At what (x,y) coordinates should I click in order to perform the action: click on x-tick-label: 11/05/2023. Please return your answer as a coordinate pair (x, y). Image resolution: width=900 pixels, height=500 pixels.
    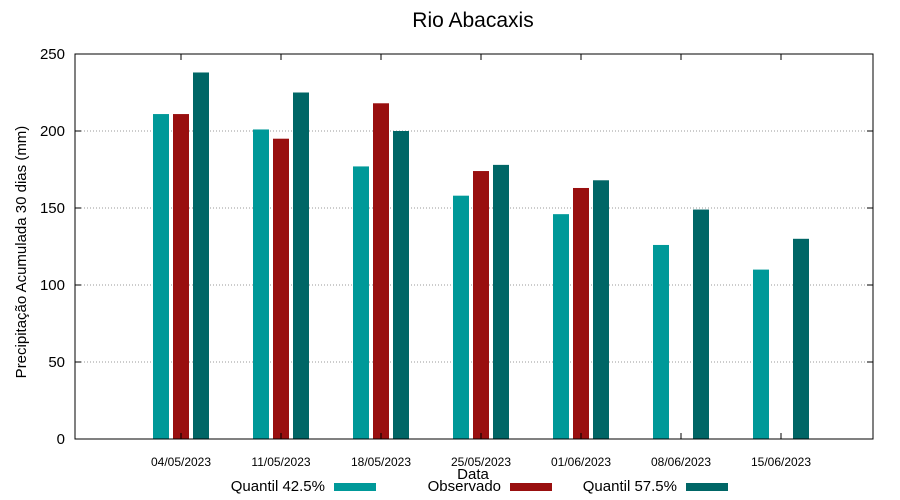
    Looking at the image, I should click on (280, 462).